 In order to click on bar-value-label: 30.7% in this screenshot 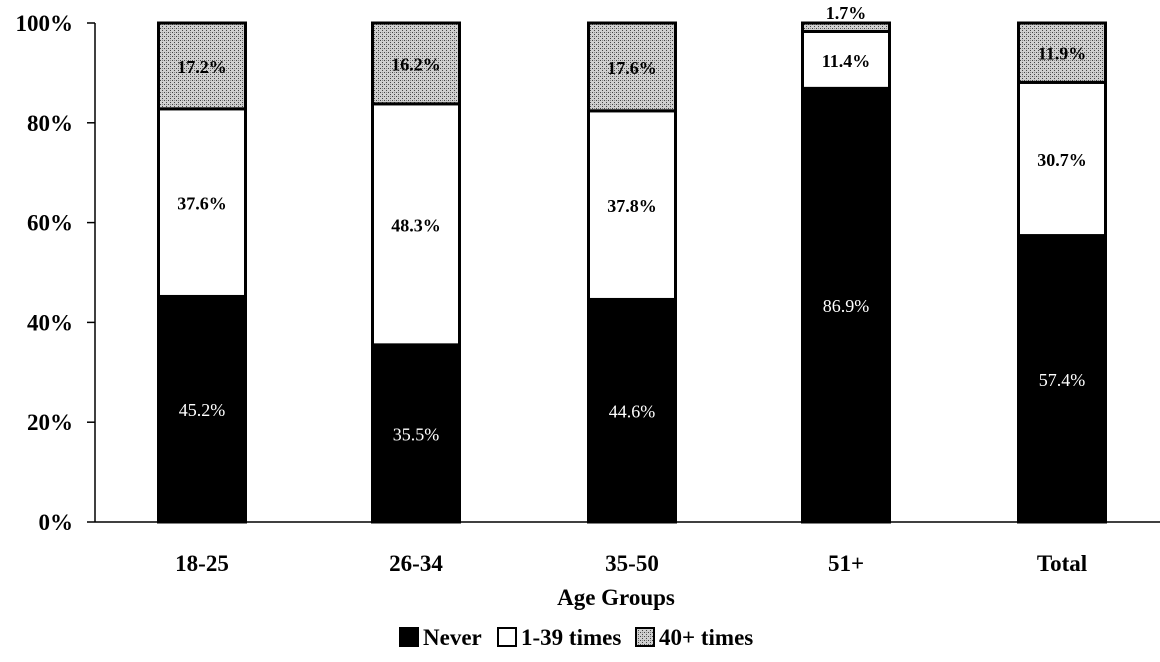, I will do `click(1062, 160)`.